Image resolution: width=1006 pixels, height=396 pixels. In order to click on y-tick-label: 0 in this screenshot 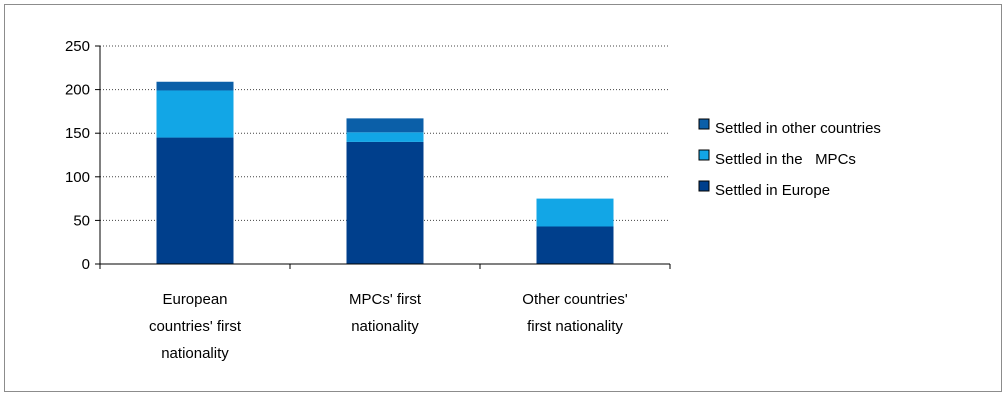, I will do `click(86, 264)`.